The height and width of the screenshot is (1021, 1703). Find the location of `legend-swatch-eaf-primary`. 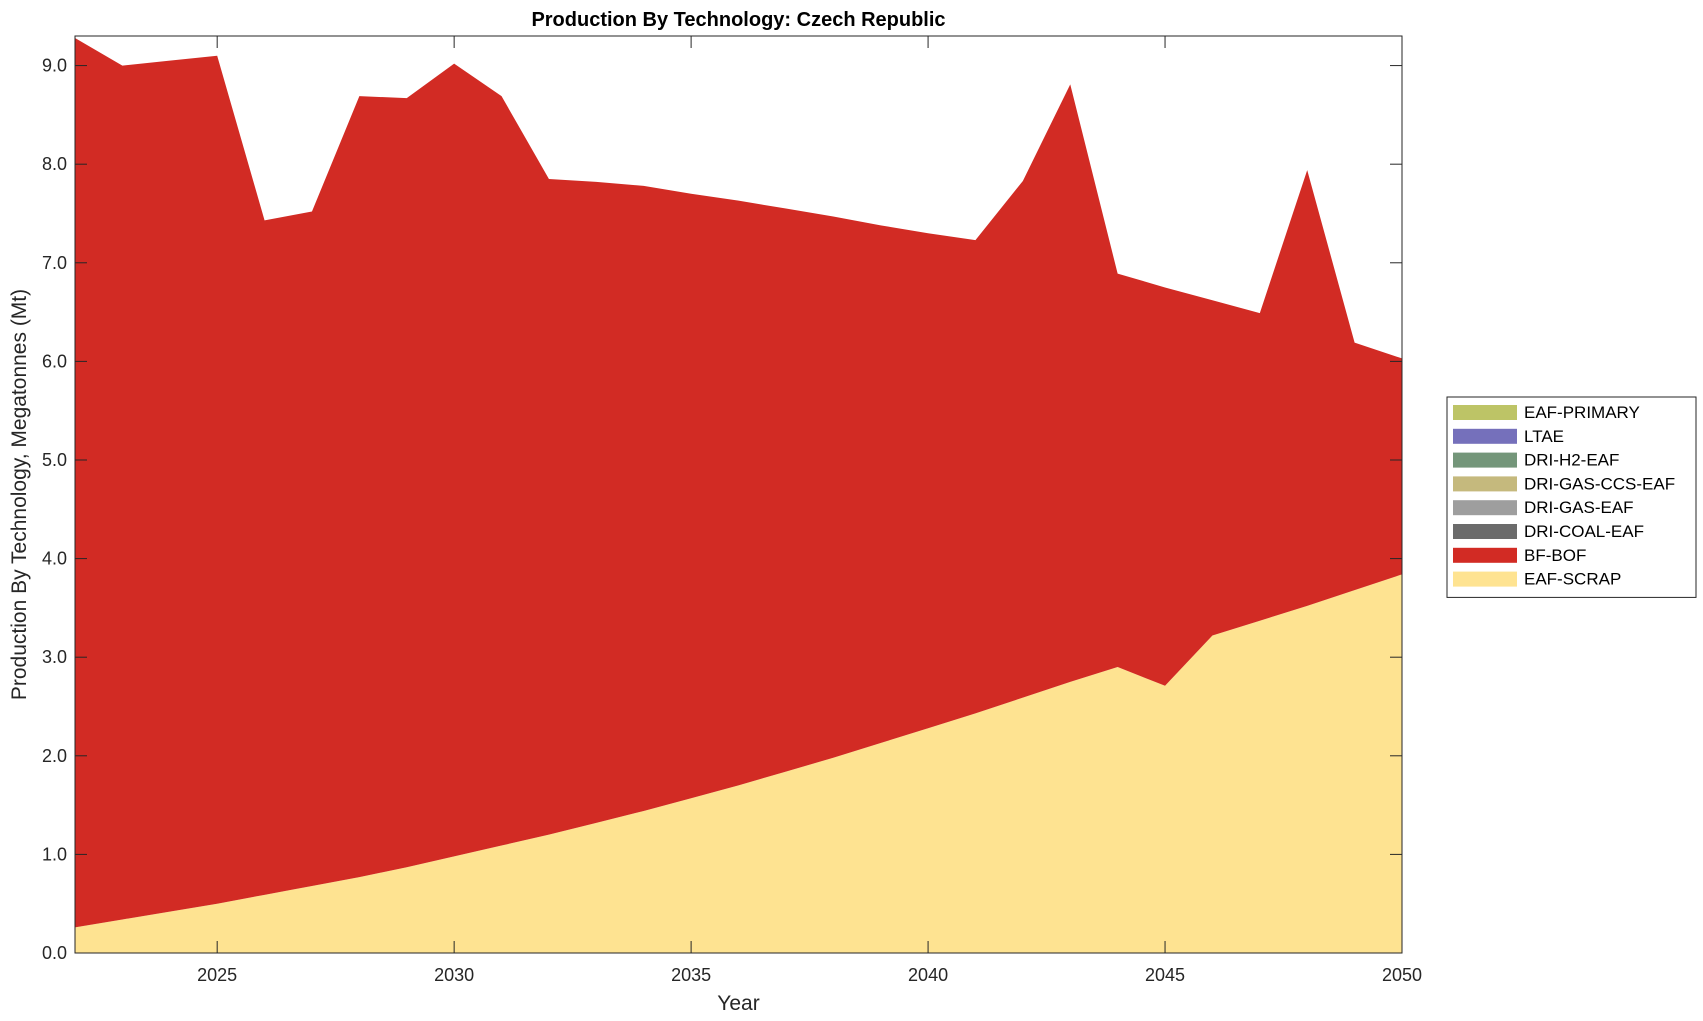

legend-swatch-eaf-primary is located at coordinates (1485, 412).